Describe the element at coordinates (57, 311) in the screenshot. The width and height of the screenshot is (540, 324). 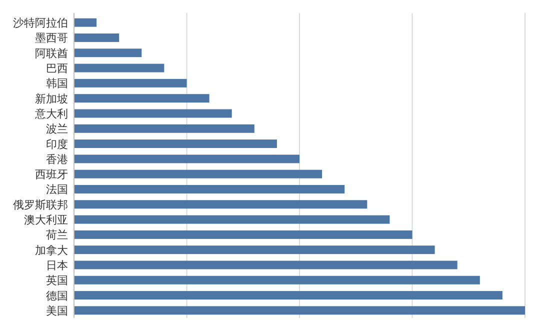
I see `y-tick-label: 美国` at that location.